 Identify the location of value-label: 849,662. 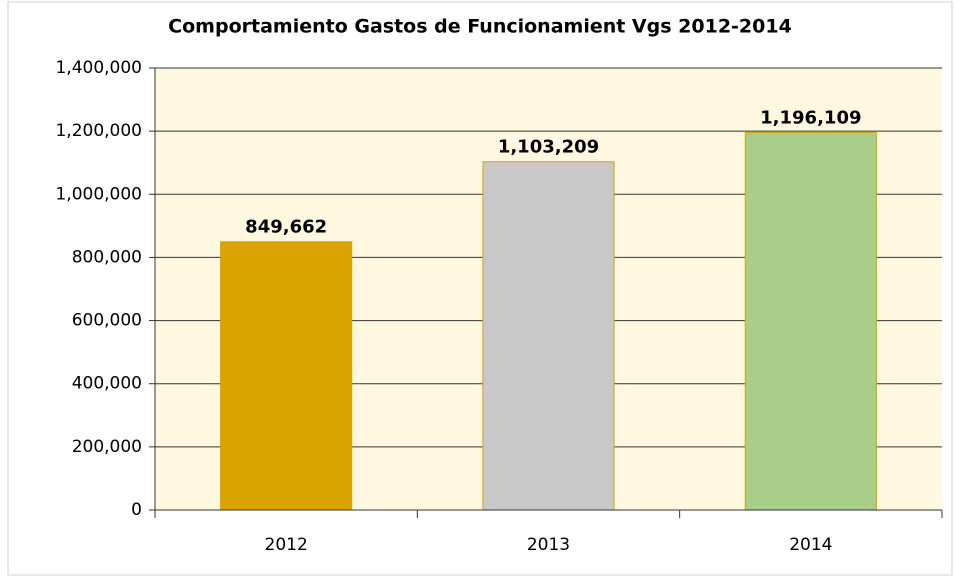
(286, 227).